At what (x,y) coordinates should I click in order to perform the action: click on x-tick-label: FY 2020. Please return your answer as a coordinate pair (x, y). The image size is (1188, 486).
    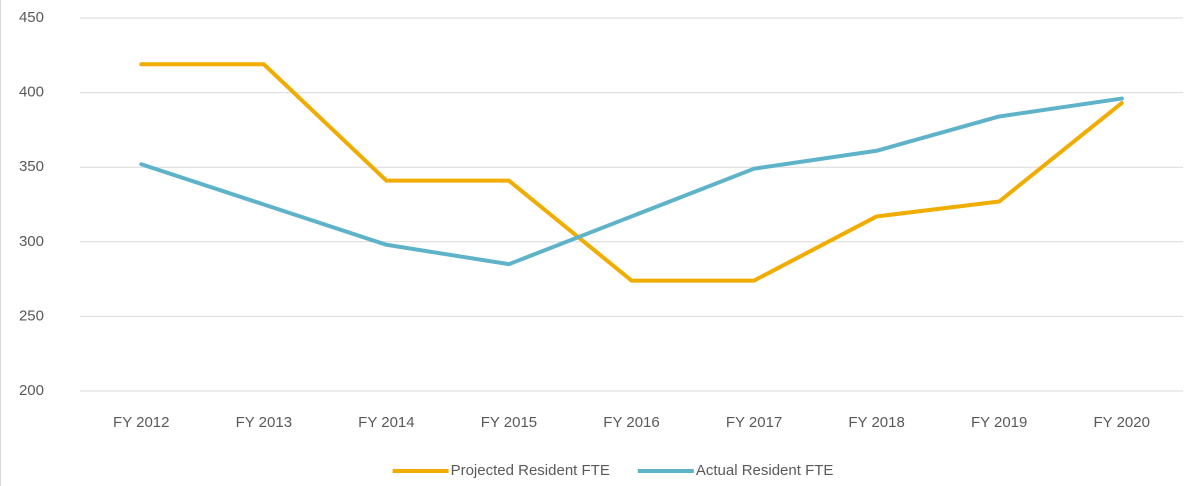
    Looking at the image, I should click on (1122, 422).